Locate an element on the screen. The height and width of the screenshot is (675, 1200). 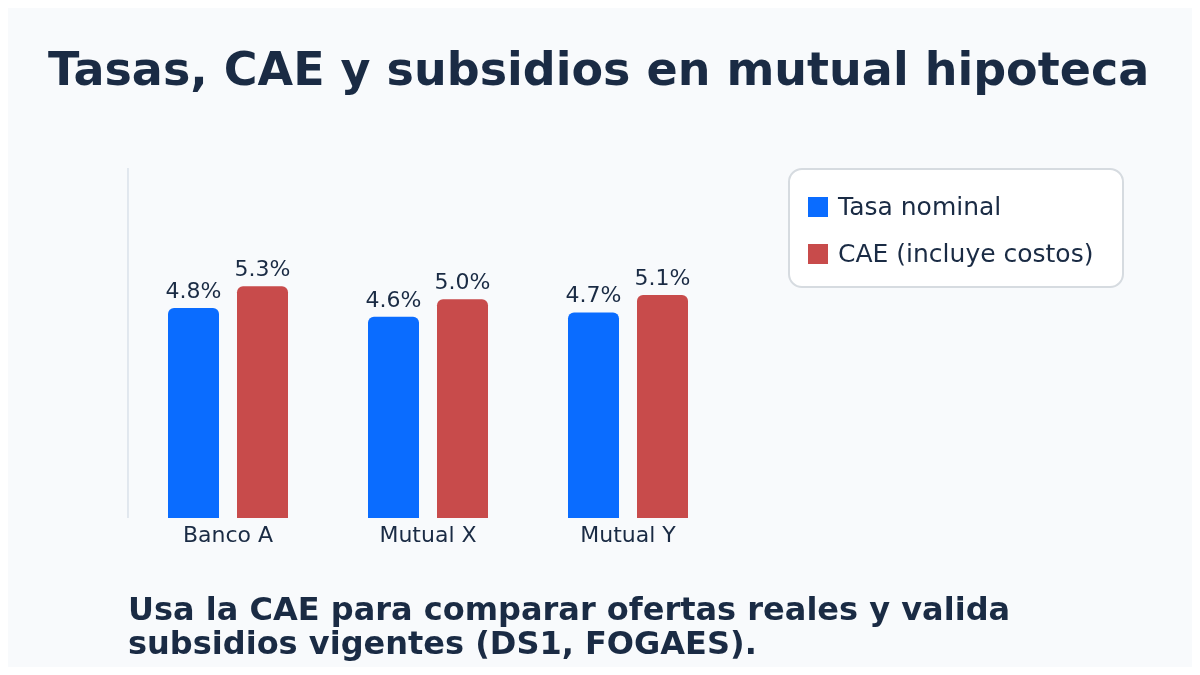
data-label: 4.7% is located at coordinates (593, 295).